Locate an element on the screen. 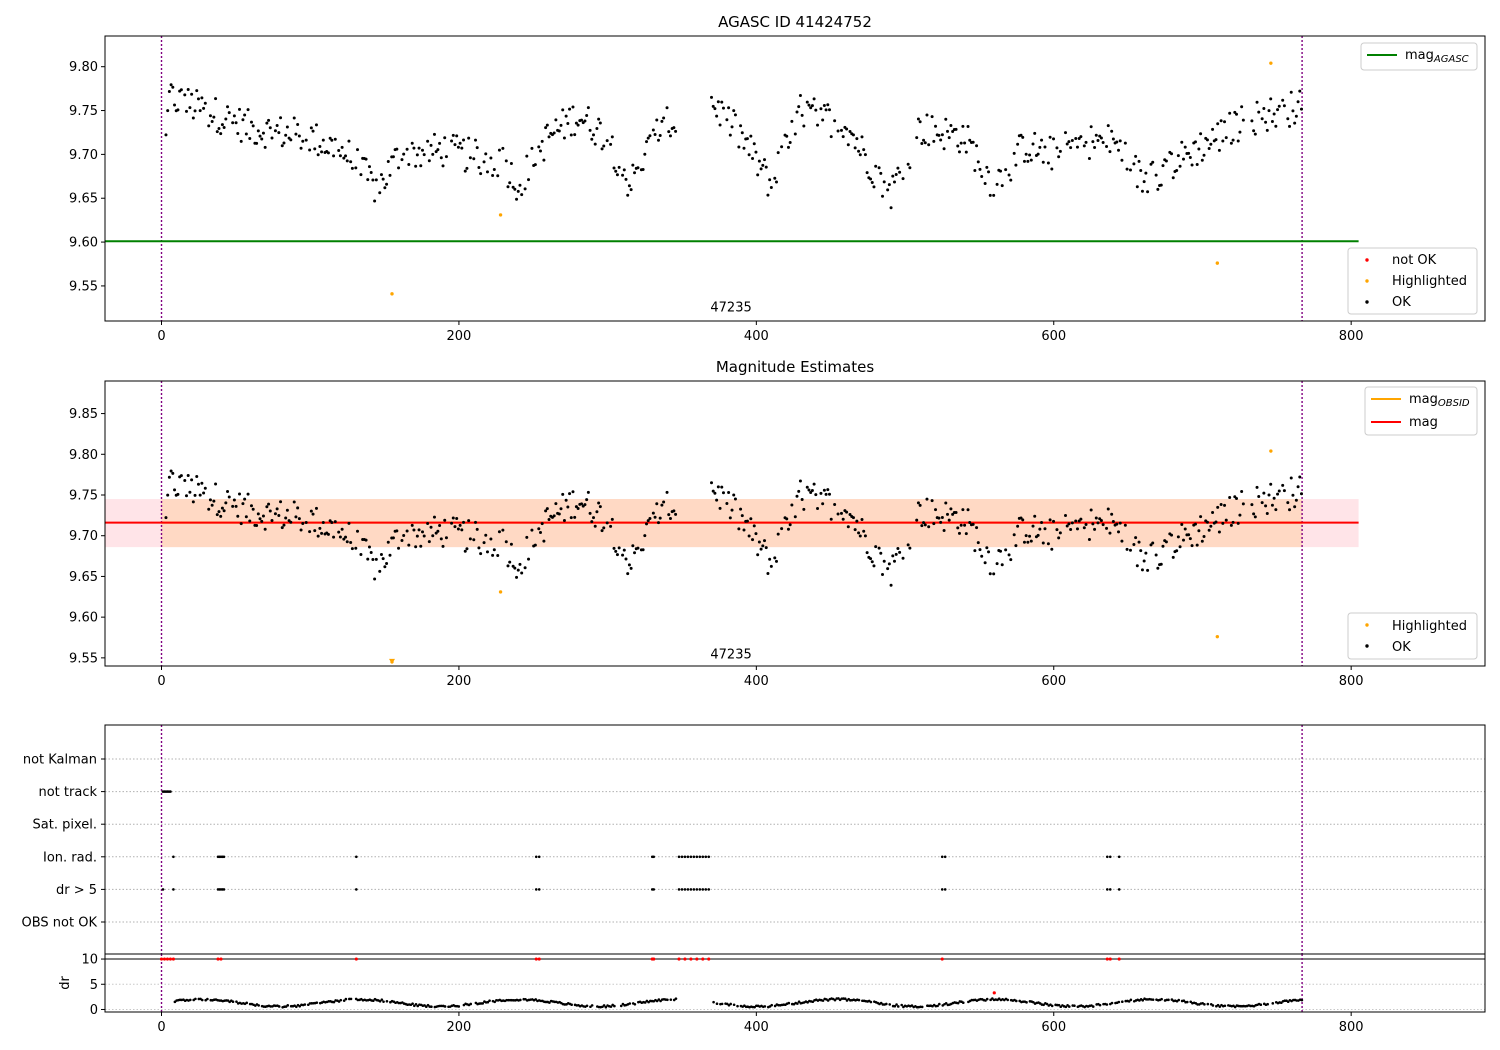  x-tick-label: 800 is located at coordinates (1351, 336).